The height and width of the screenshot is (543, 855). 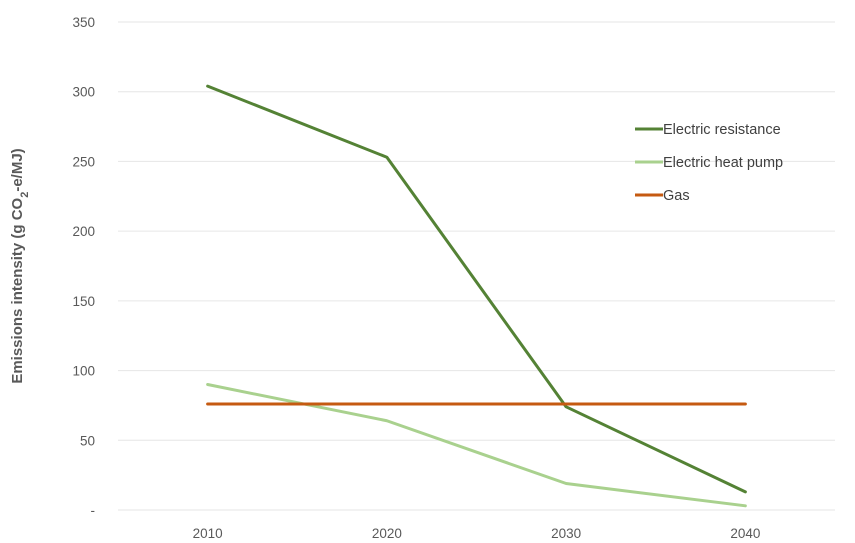 I want to click on legend: Electric resistance Electric heat pump Gas, so click(x=709, y=163).